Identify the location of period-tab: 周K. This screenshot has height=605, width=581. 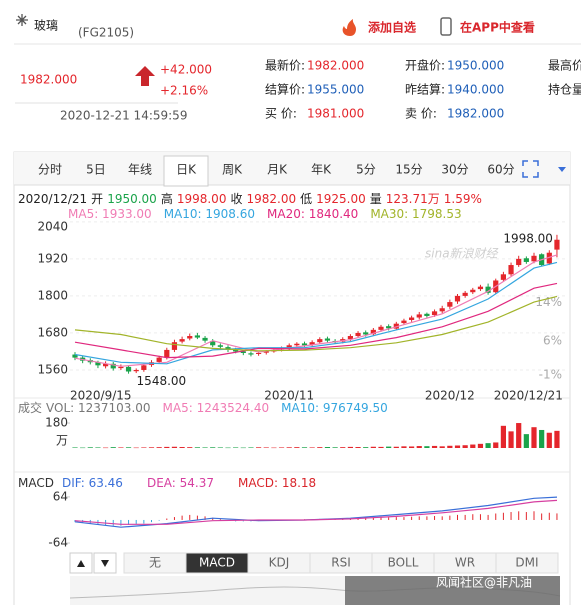
(232, 170).